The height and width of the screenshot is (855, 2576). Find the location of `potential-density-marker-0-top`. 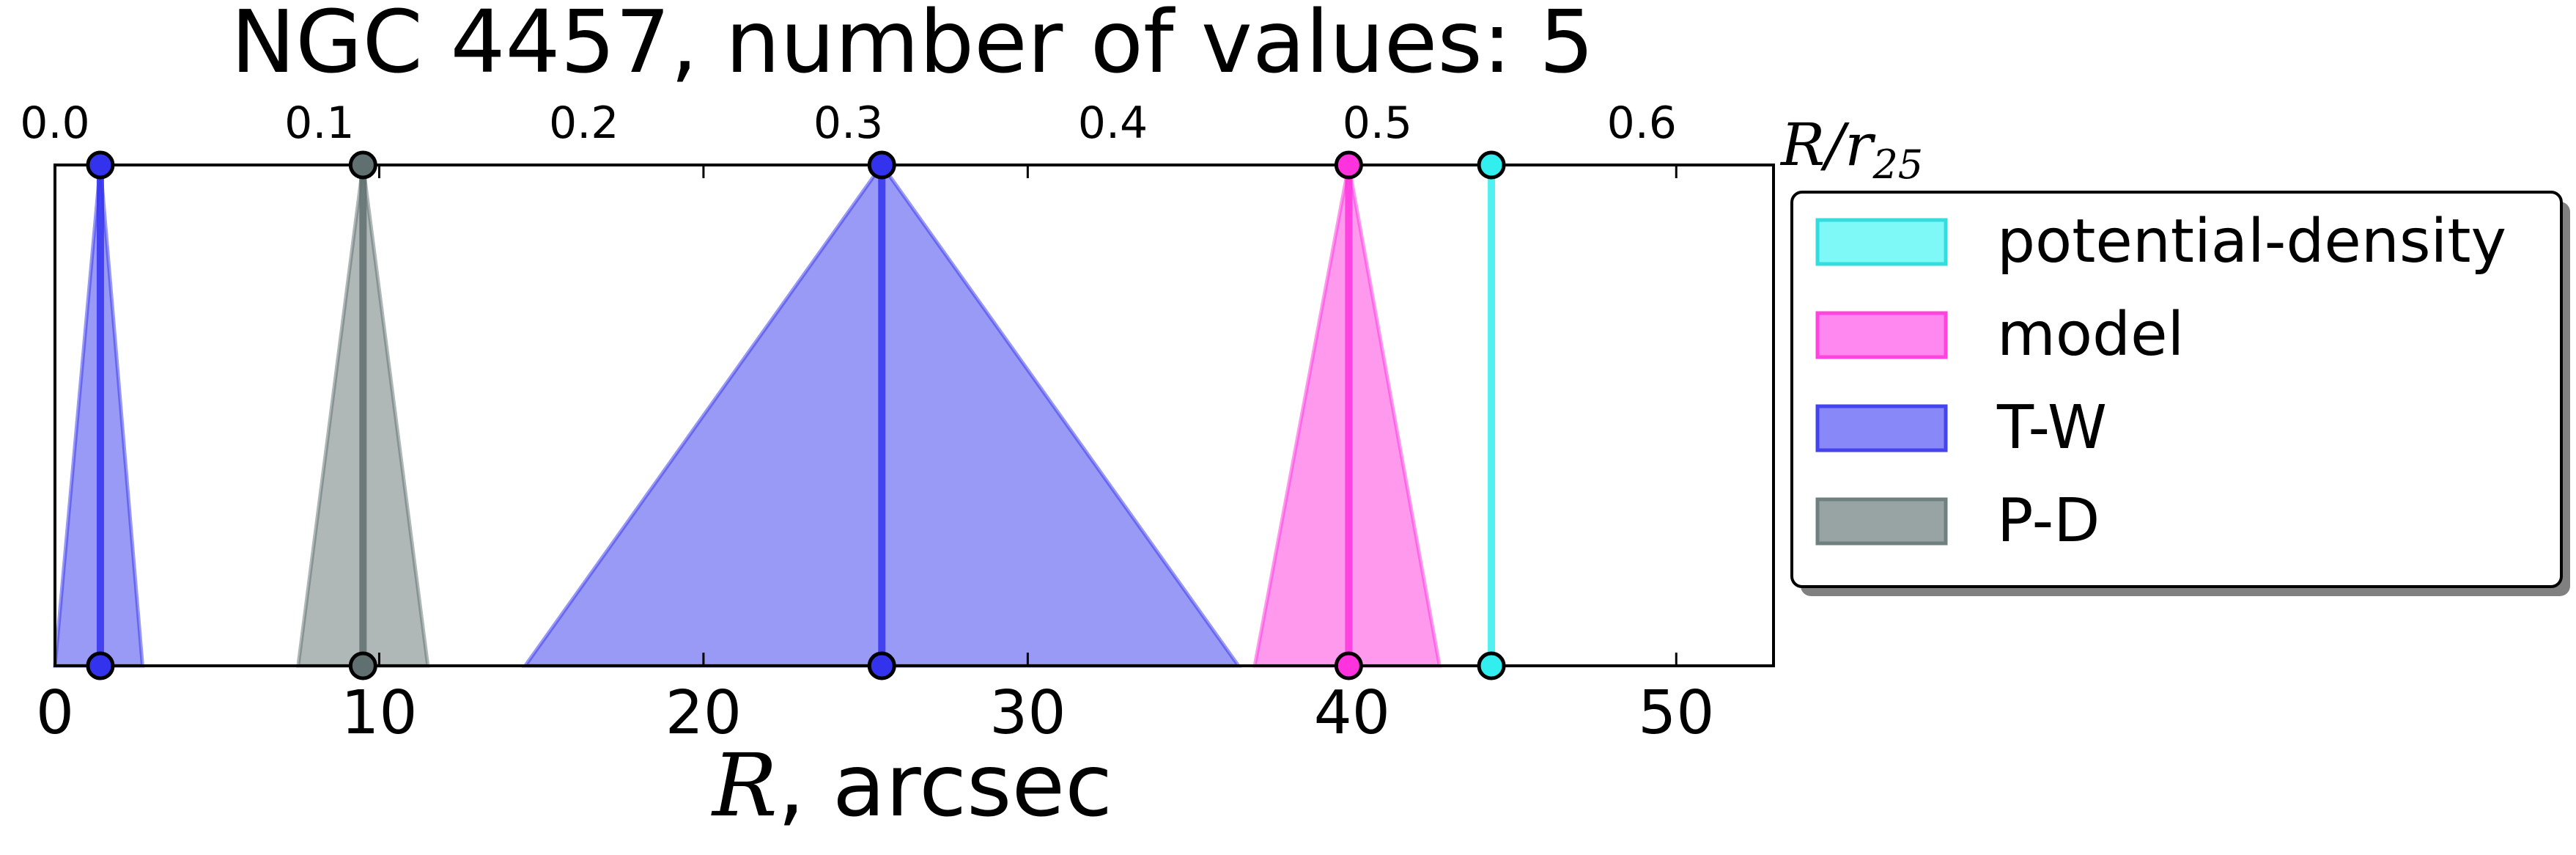

potential-density-marker-0-top is located at coordinates (1491, 165).